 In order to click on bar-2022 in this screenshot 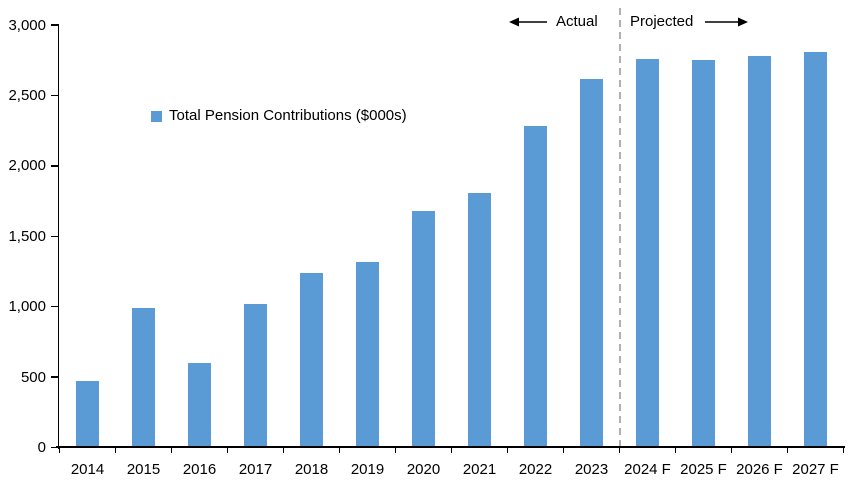, I will do `click(535, 287)`.